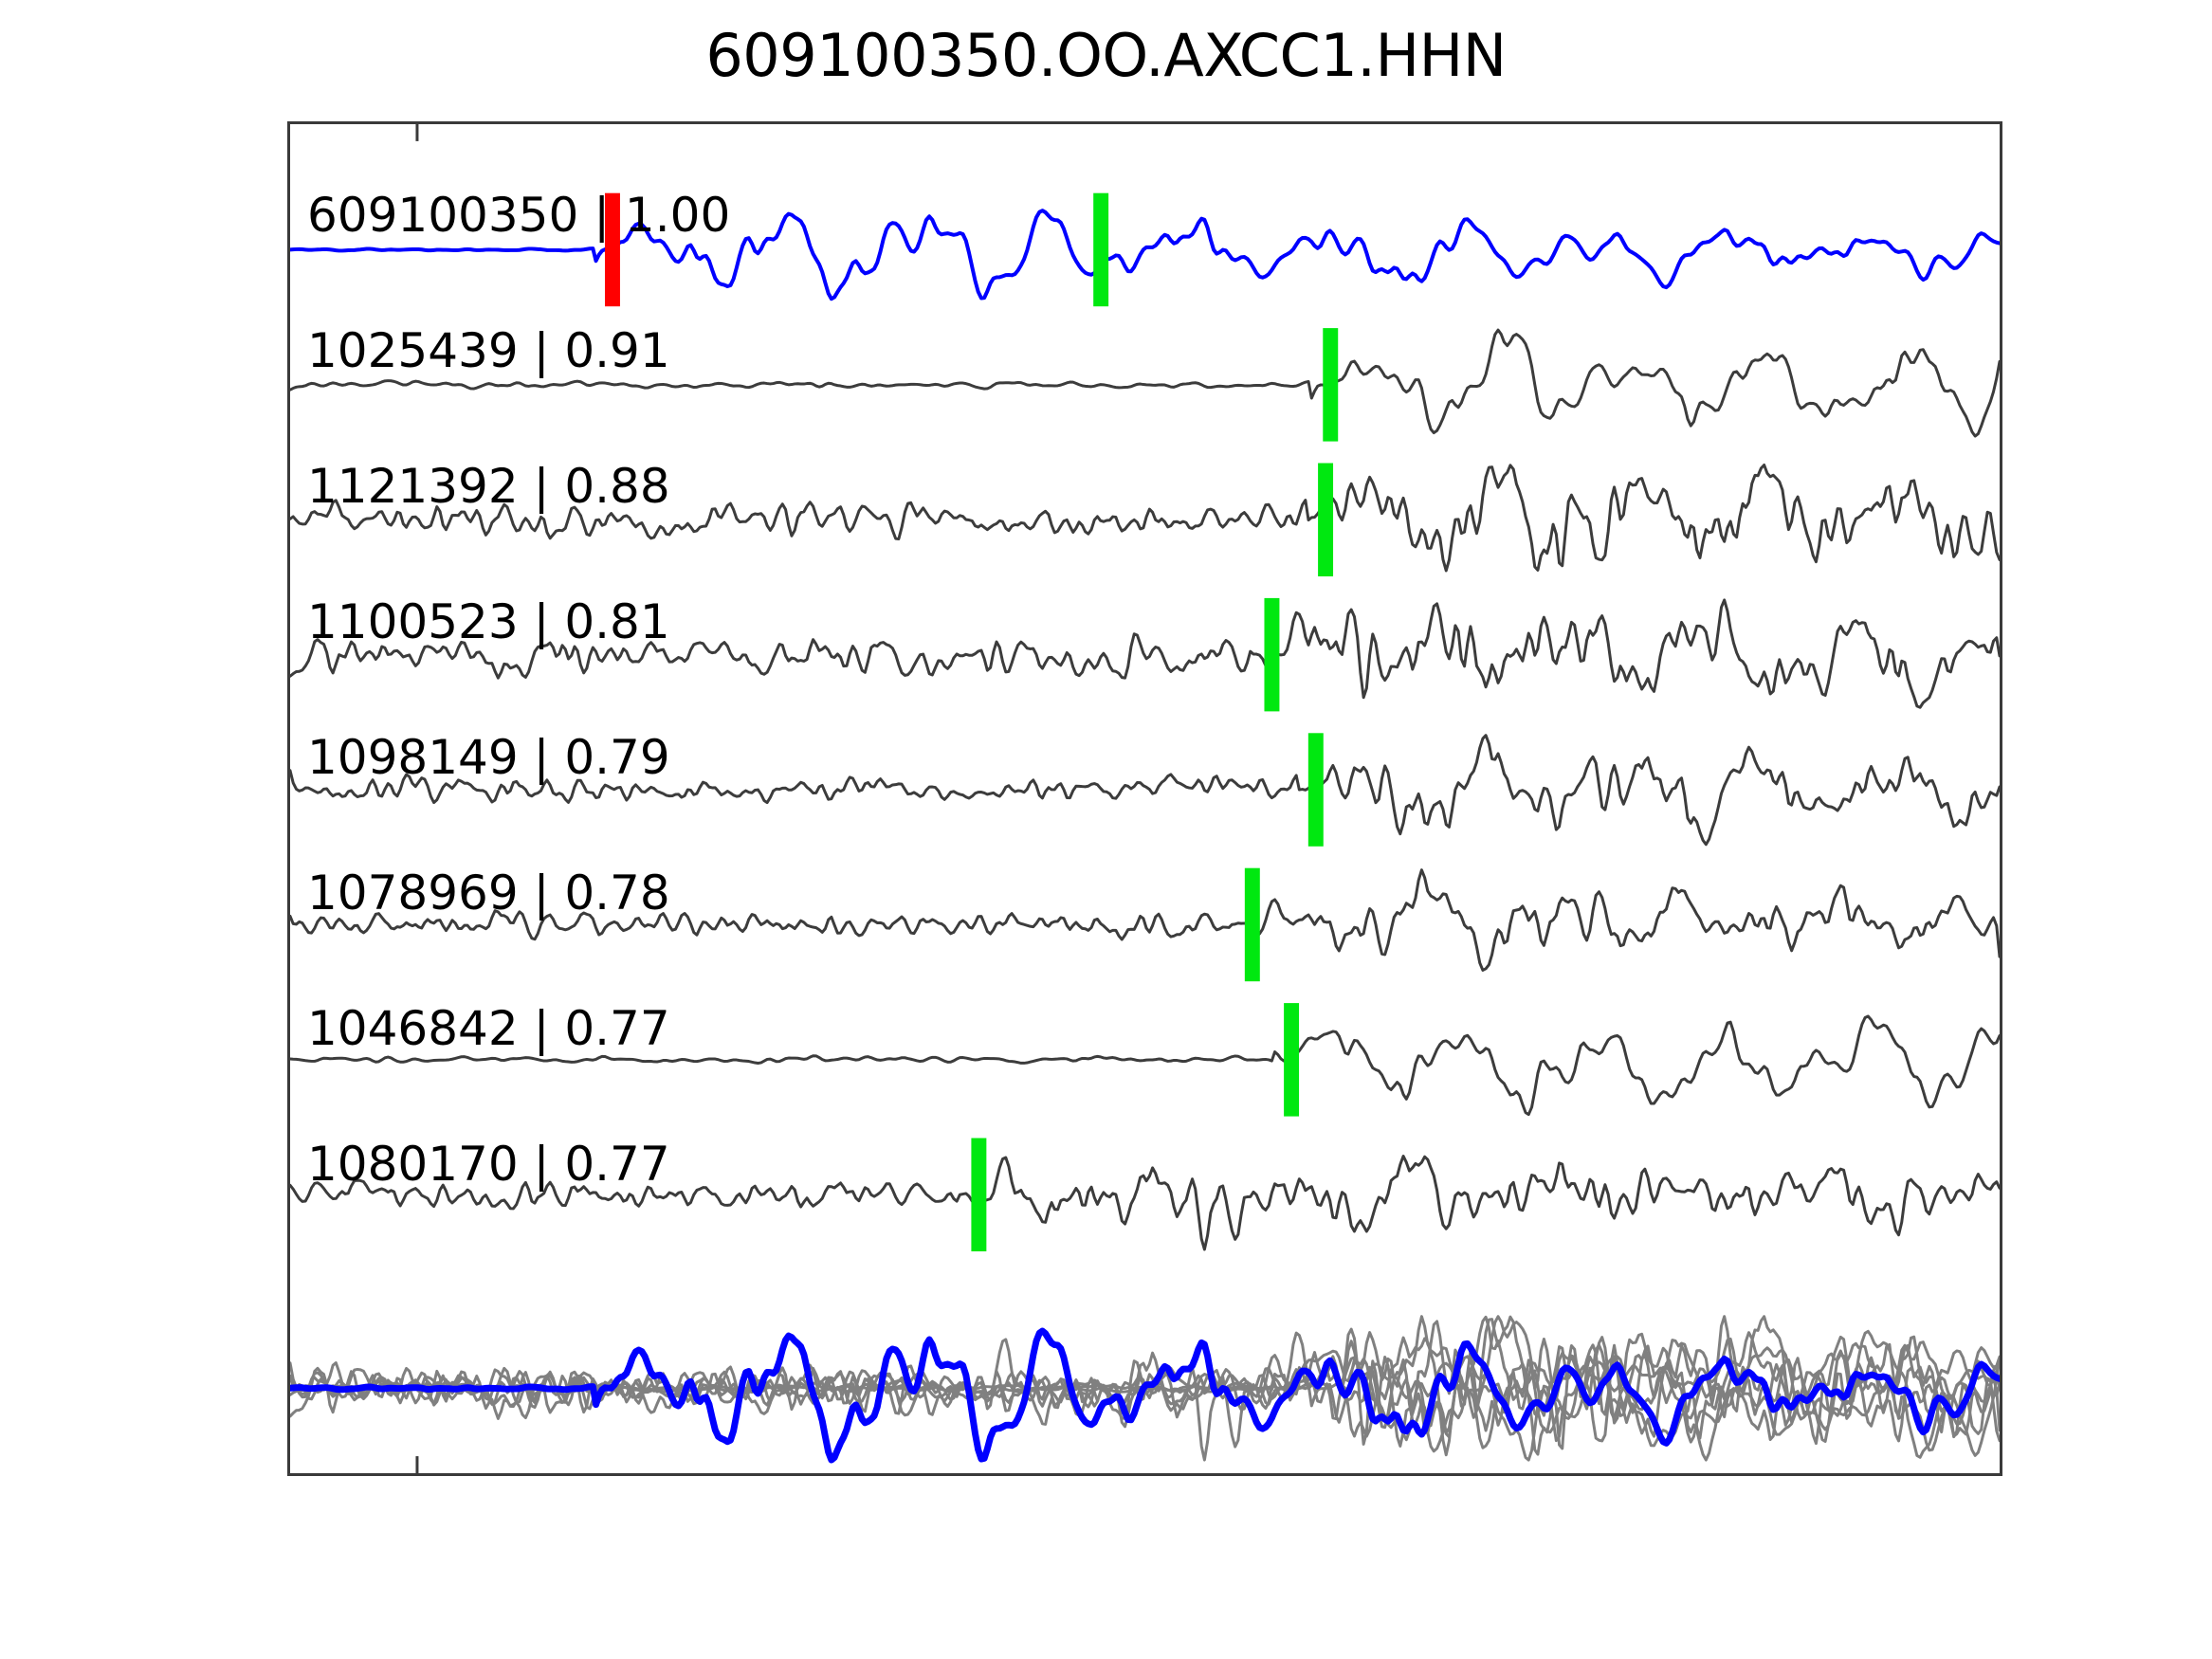 Image resolution: width=2212 pixels, height=1659 pixels. Describe the element at coordinates (488, 893) in the screenshot. I see `trace-label-1078969: 1078969 | 0.78` at that location.